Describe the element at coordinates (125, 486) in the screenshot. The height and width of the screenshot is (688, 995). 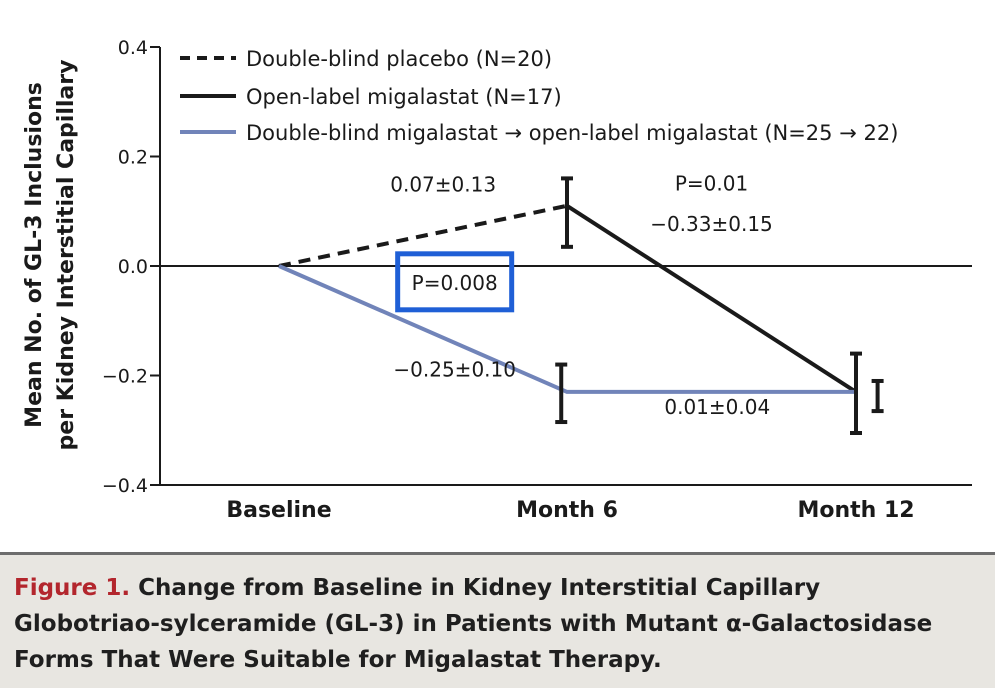
I see `y-tick-label: −0.4` at that location.